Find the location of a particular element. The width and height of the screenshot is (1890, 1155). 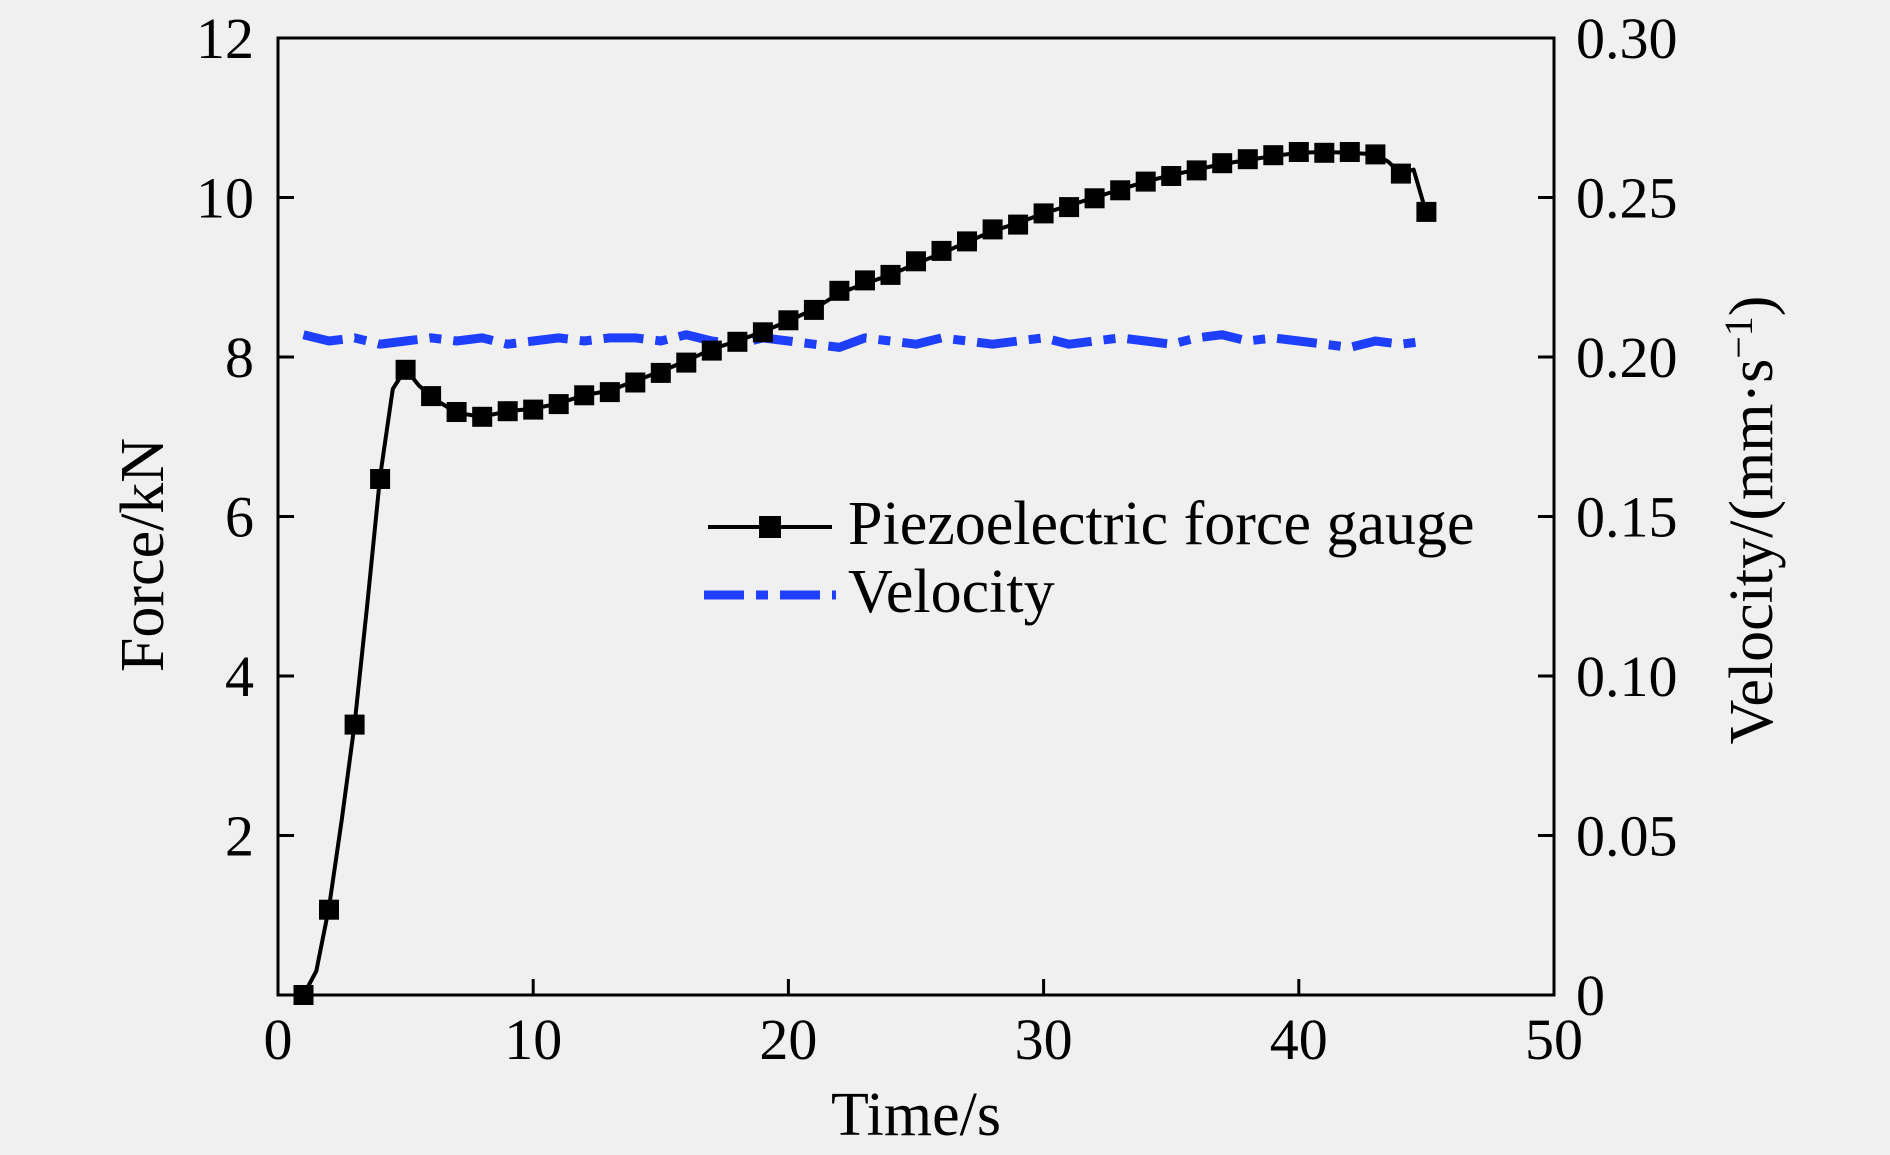

left-y-tick-label: 6 is located at coordinates (239, 517).